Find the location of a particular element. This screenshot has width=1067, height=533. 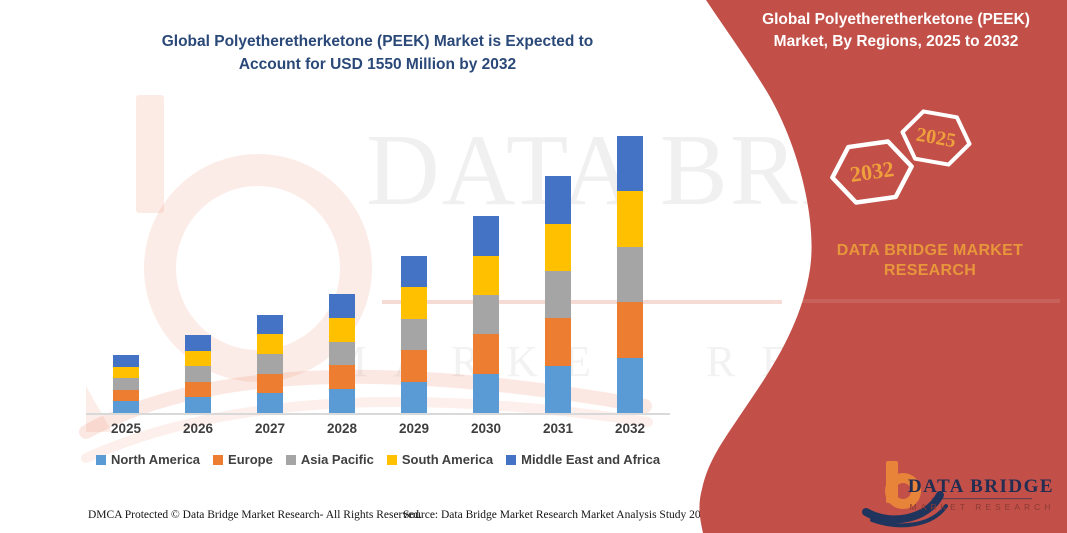

legend-label: North America is located at coordinates (155, 459).